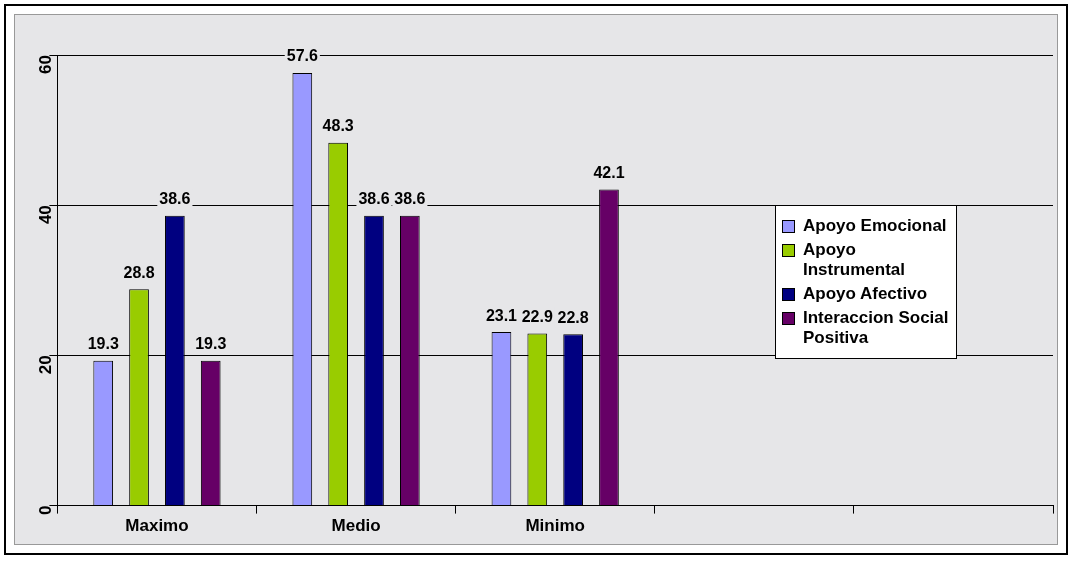  What do you see at coordinates (157, 526) in the screenshot?
I see `x-tick-label: Maximo` at bounding box center [157, 526].